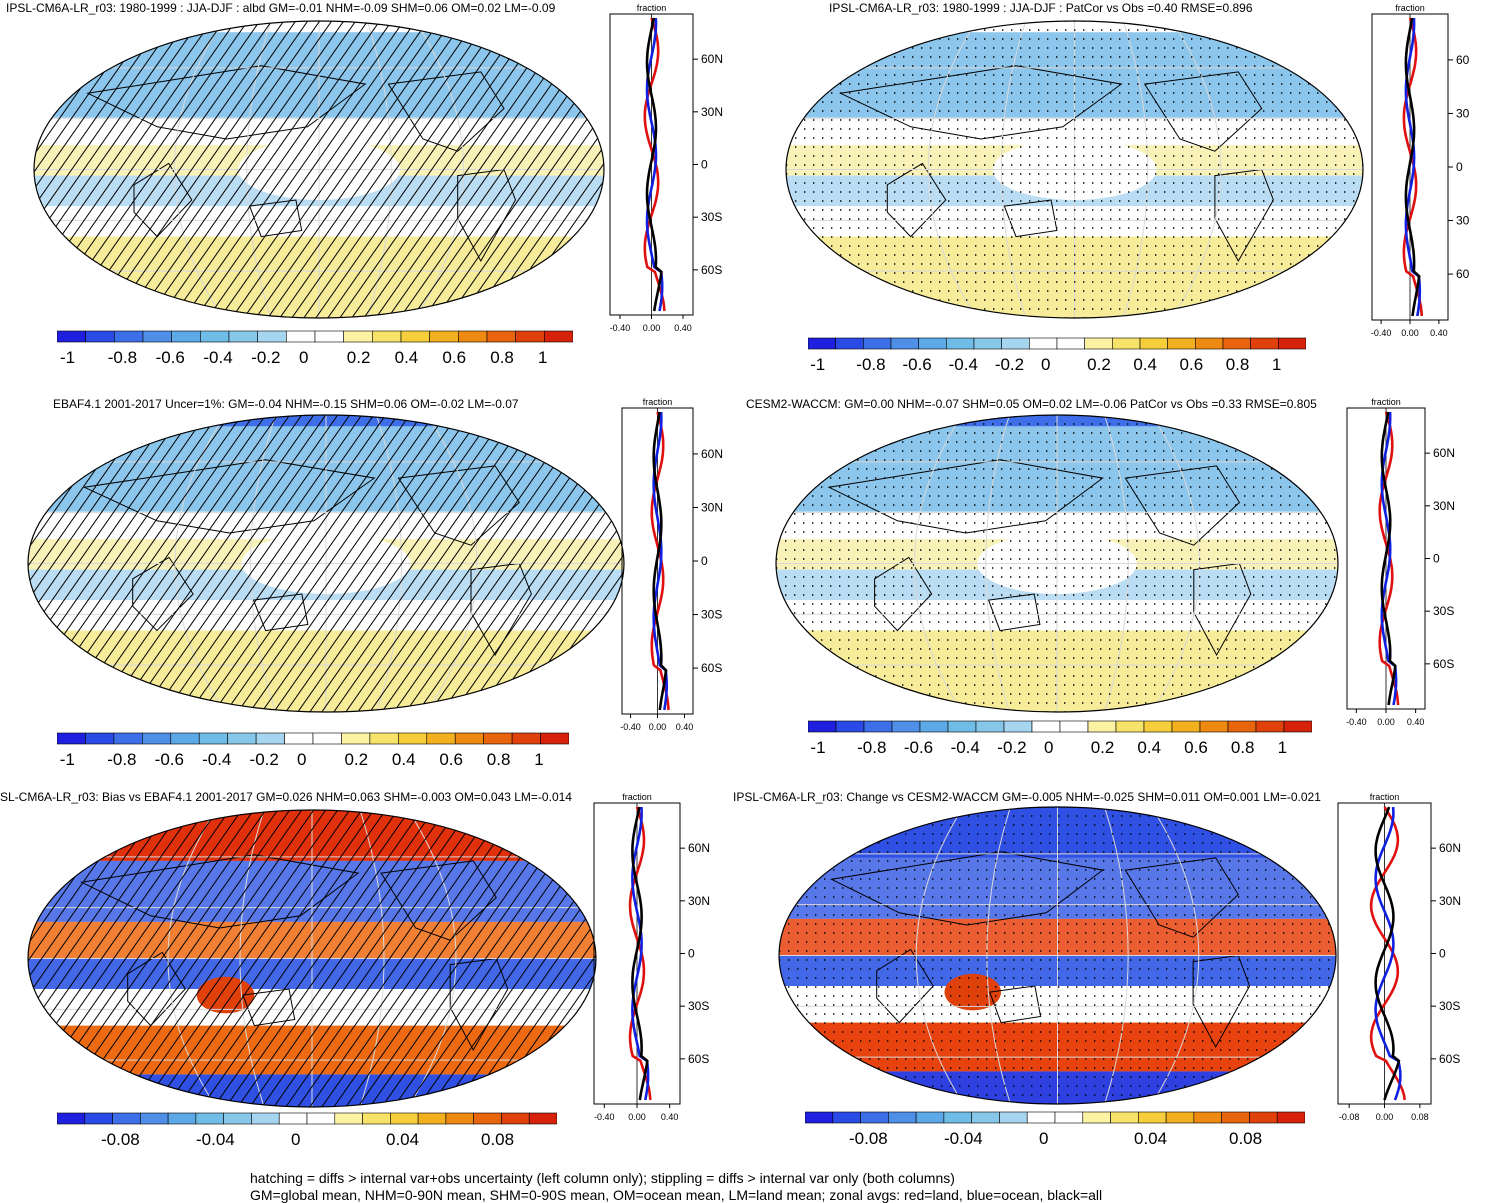 This screenshot has height=1203, width=1500. Describe the element at coordinates (498, 759) in the screenshot. I see `colorbar-tick-label: 0.8` at that location.